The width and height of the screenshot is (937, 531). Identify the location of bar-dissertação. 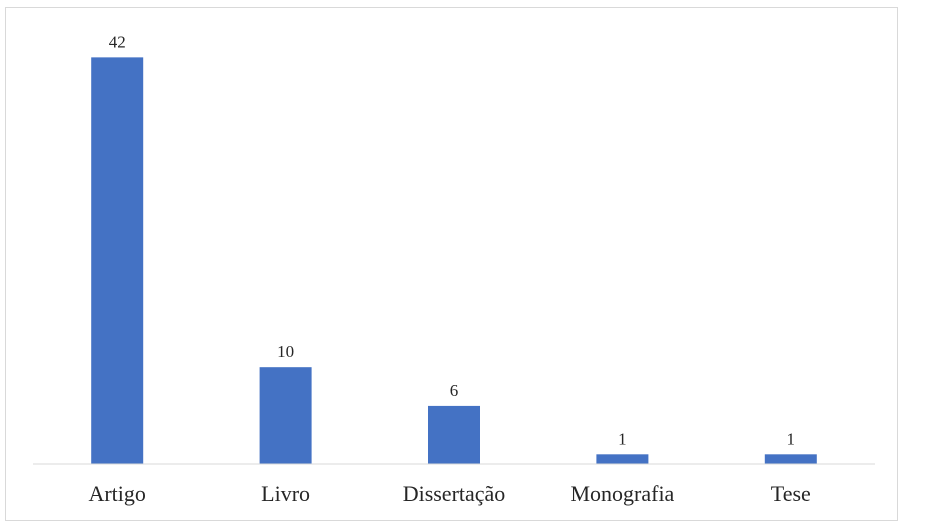
(454, 434).